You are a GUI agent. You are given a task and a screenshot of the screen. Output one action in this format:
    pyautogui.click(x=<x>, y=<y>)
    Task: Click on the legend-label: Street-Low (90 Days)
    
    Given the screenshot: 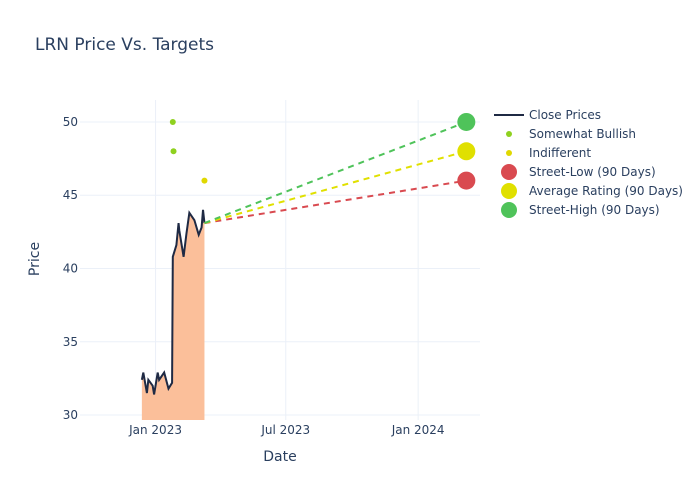 What is the action you would take?
    pyautogui.click(x=592, y=172)
    